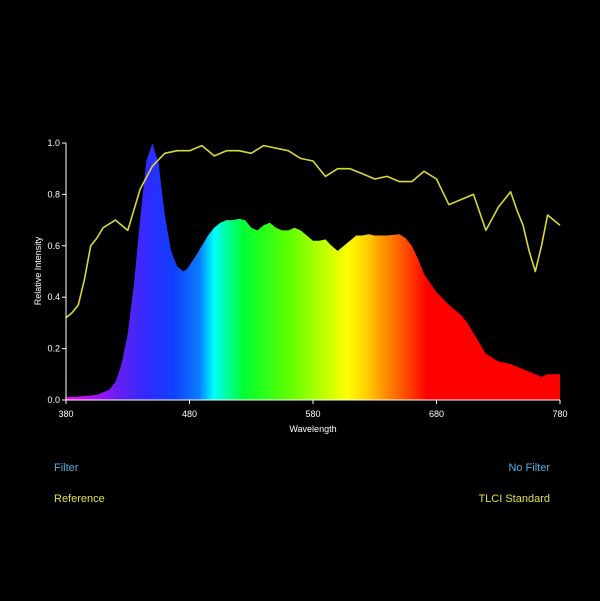  Describe the element at coordinates (65, 414) in the screenshot. I see `x-tick-label: 380` at that location.